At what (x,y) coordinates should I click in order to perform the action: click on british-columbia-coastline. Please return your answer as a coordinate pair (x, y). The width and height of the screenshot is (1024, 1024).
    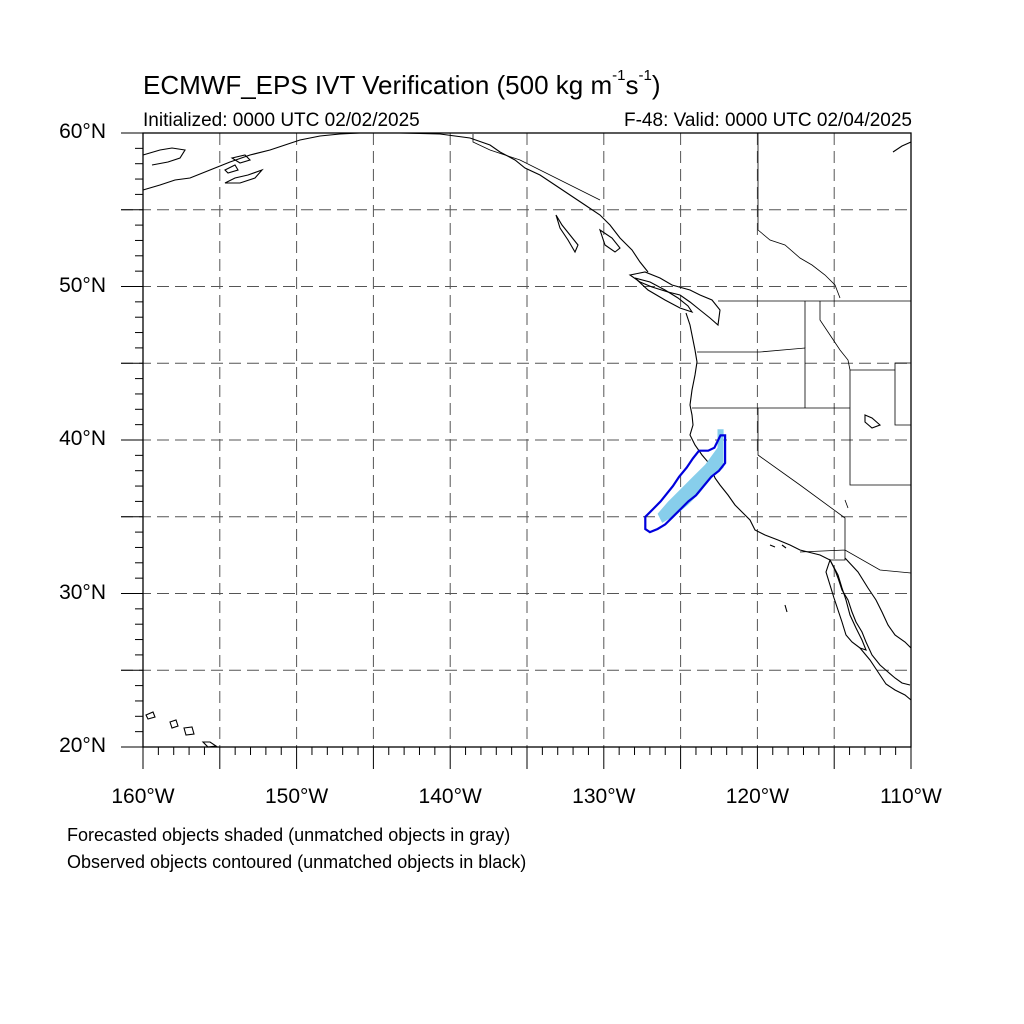
    Looking at the image, I should click on (638, 270).